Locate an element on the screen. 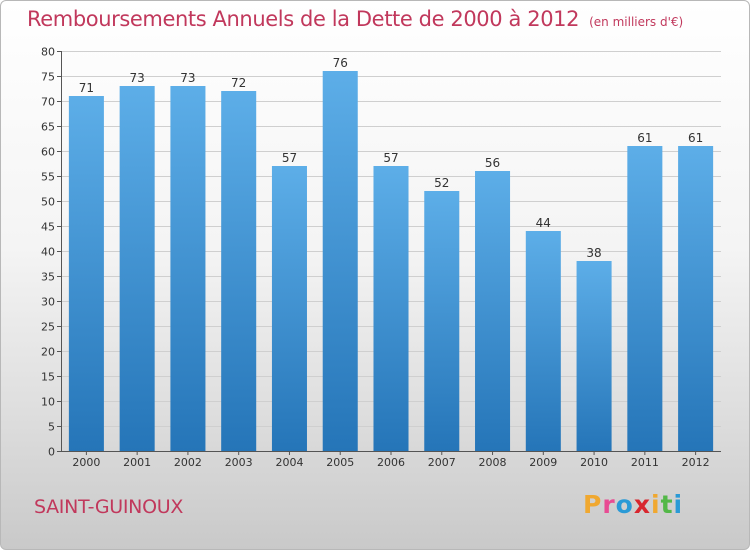 The height and width of the screenshot is (550, 750). data-label: 56 is located at coordinates (492, 163).